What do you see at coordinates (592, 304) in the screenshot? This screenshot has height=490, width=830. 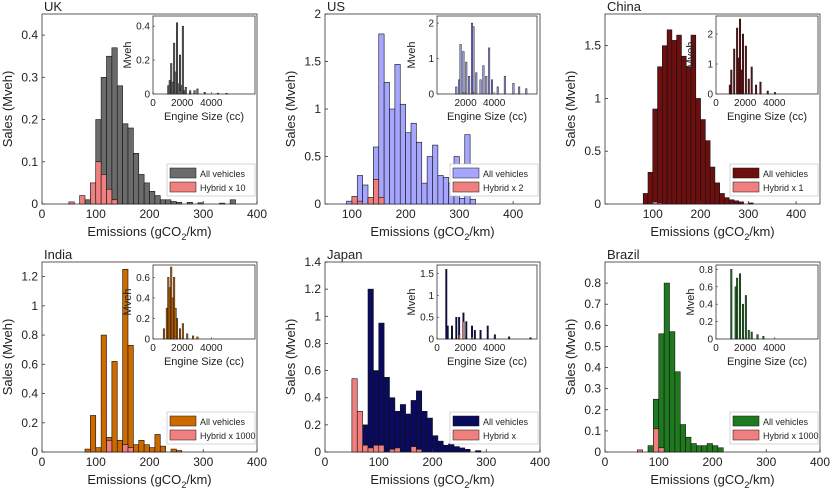 I see `y-tick-label: 0.7` at bounding box center [592, 304].